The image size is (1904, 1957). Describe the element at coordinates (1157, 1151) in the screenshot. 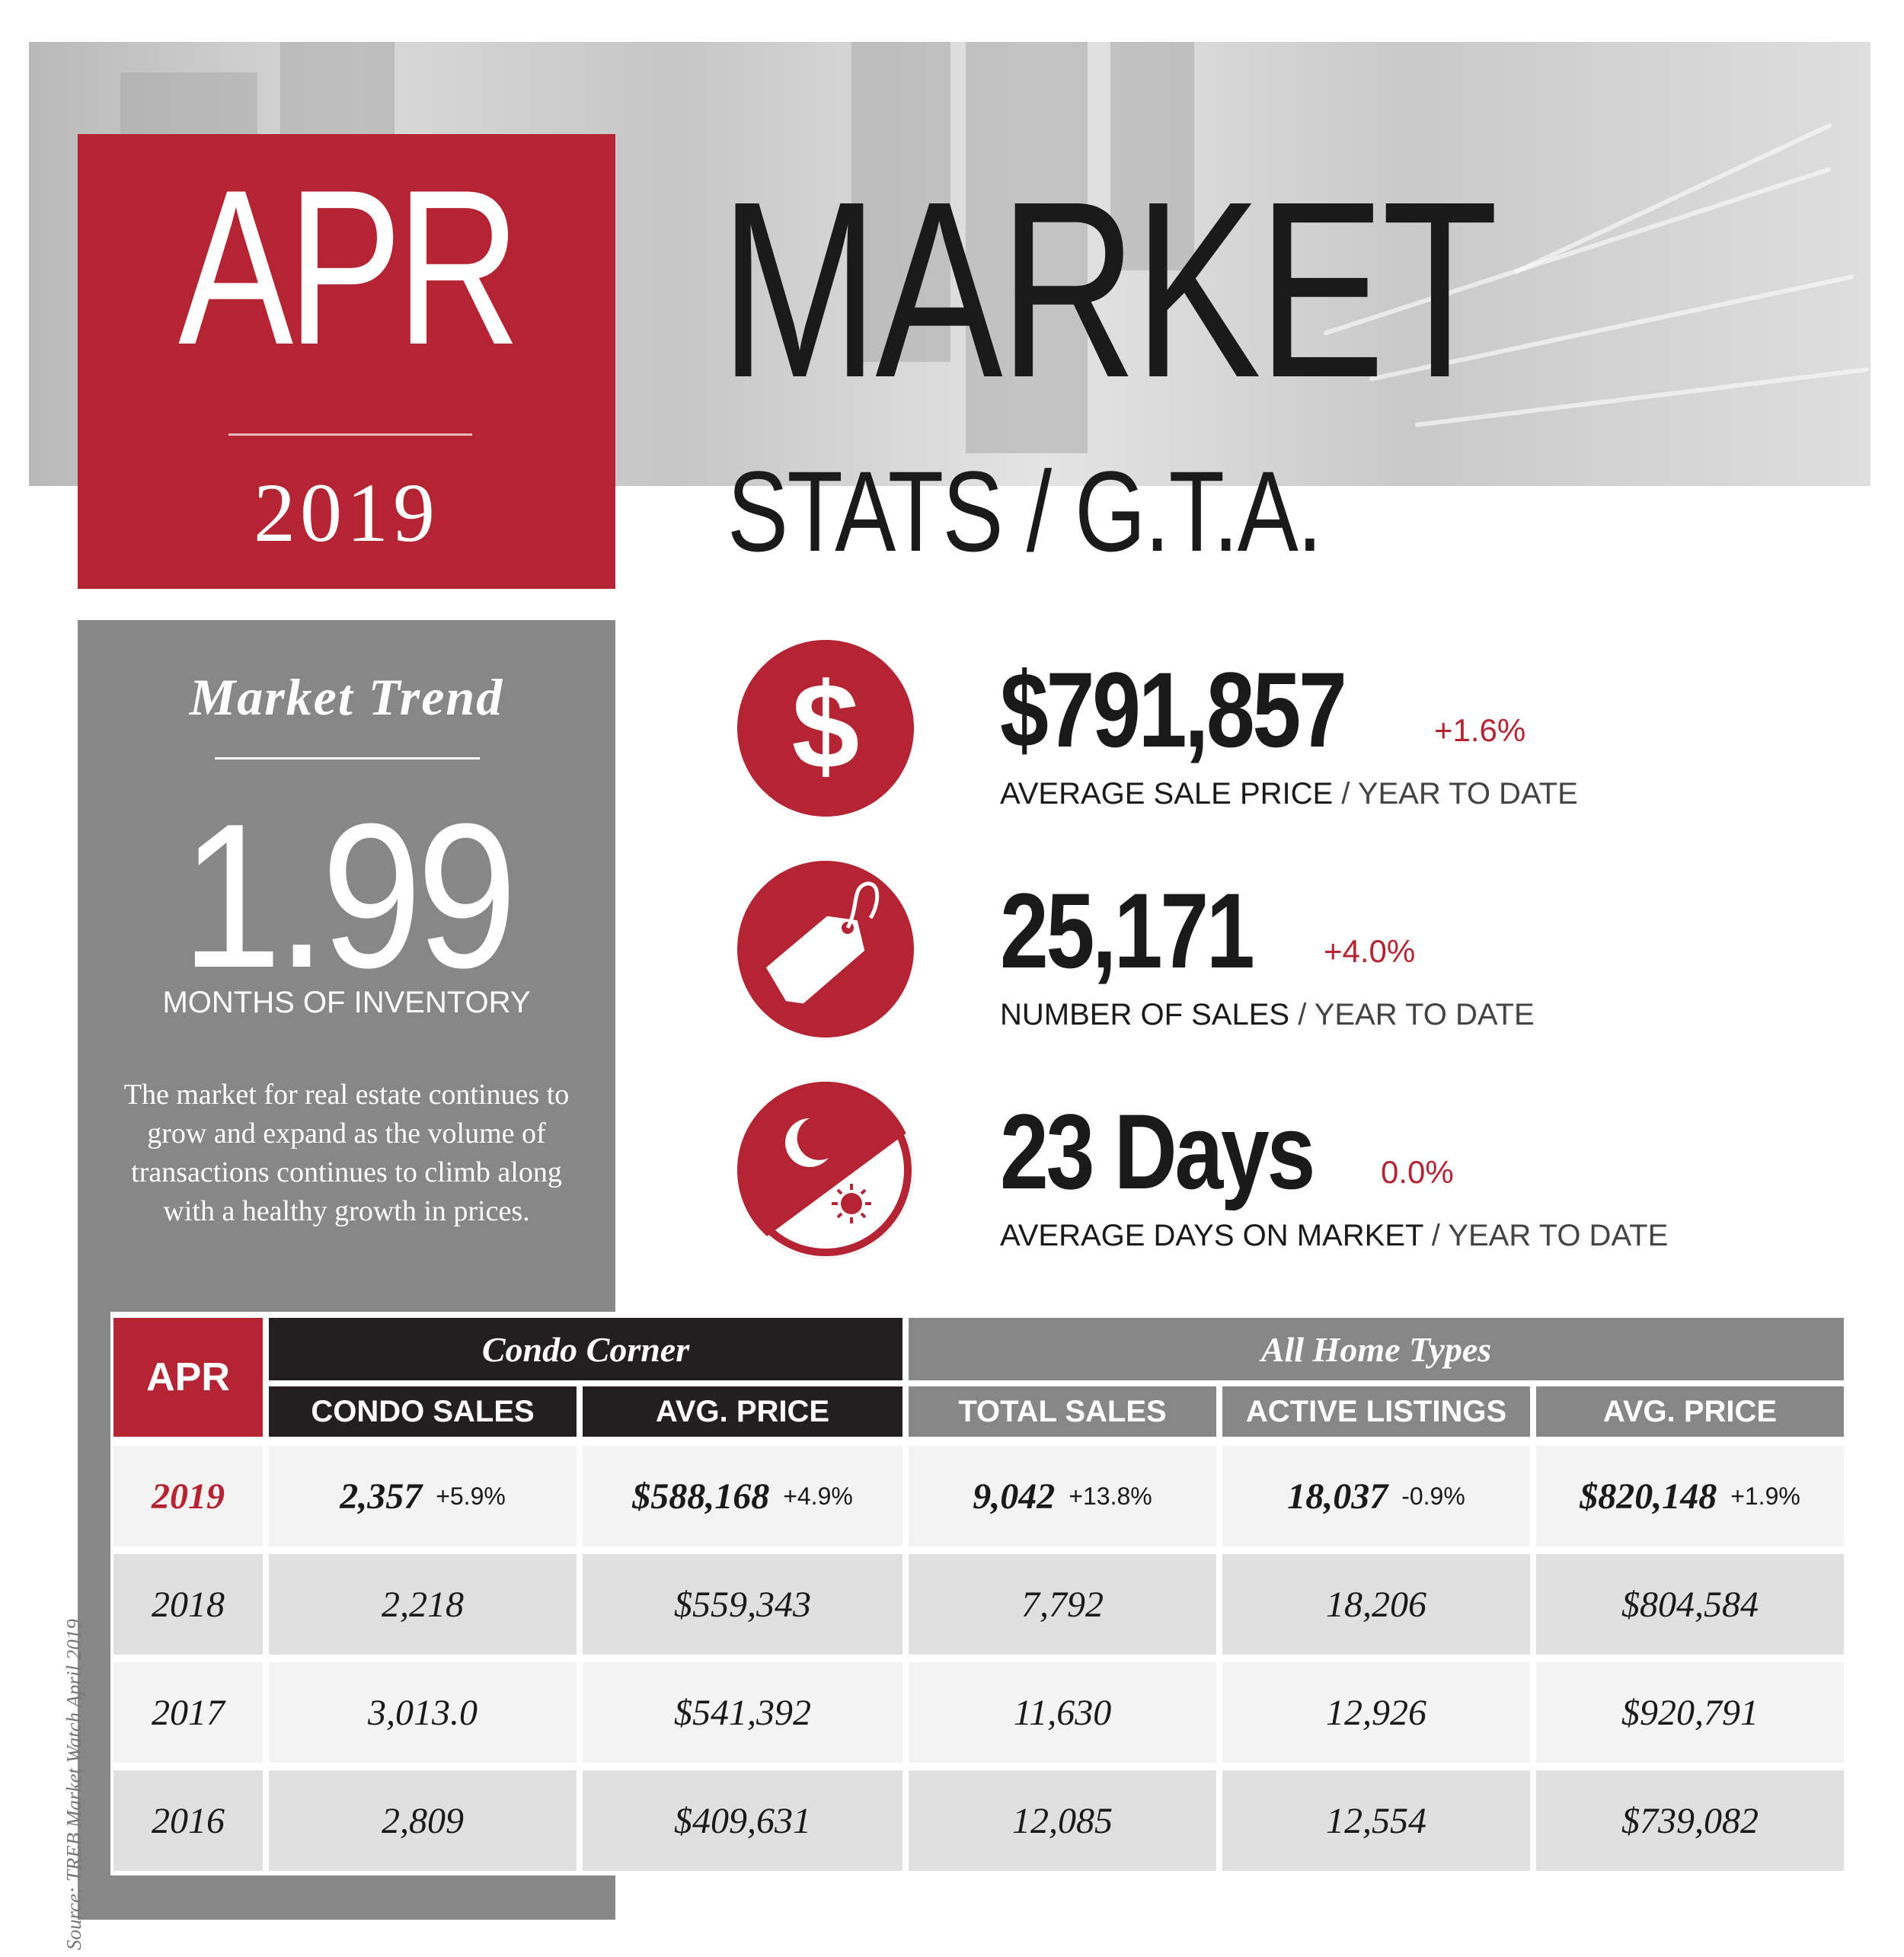

I see `kpi-value: 23 Days` at that location.